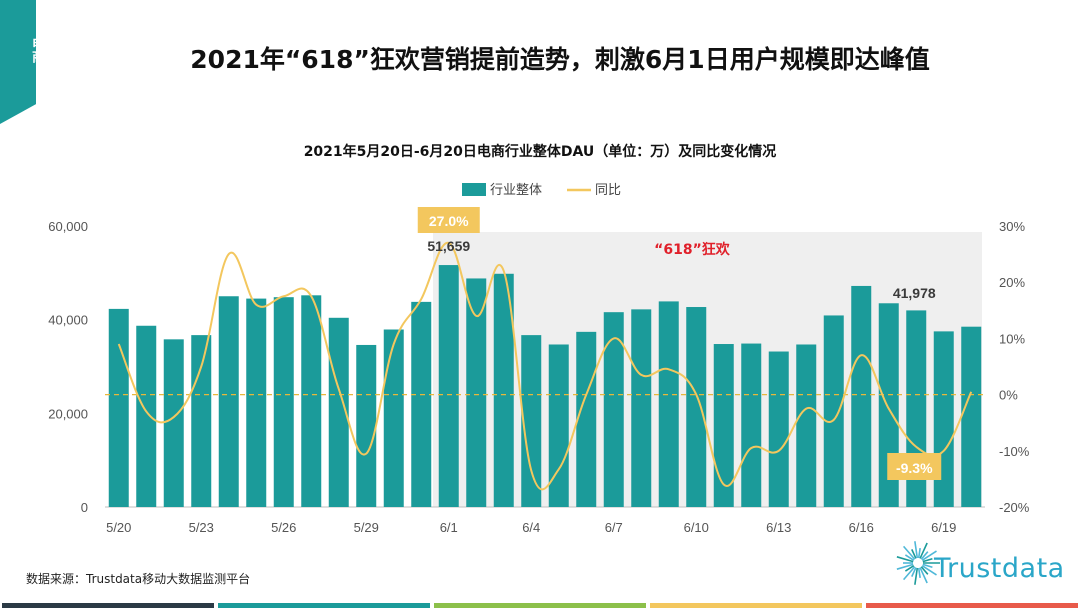 The width and height of the screenshot is (1080, 608). What do you see at coordinates (696, 407) in the screenshot?
I see `bar-6/10` at bounding box center [696, 407].